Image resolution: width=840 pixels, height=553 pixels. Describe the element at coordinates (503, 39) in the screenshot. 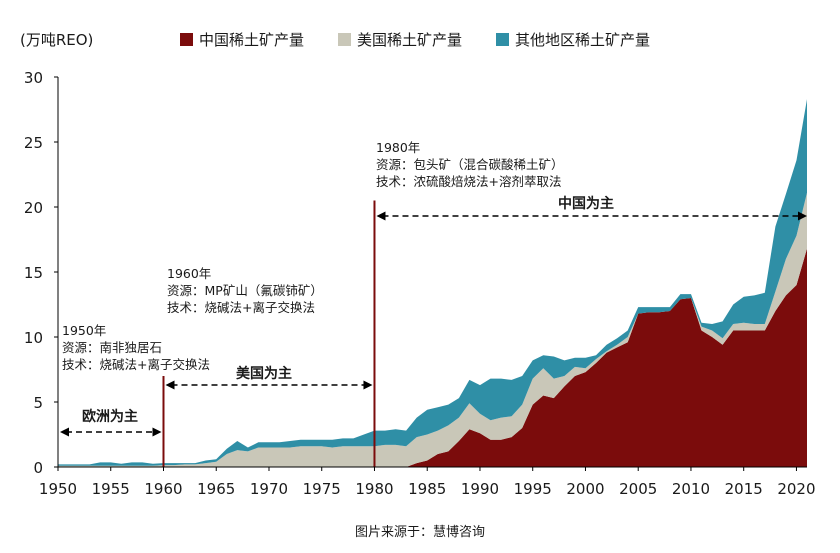

I see `legend-swatch-other` at that location.